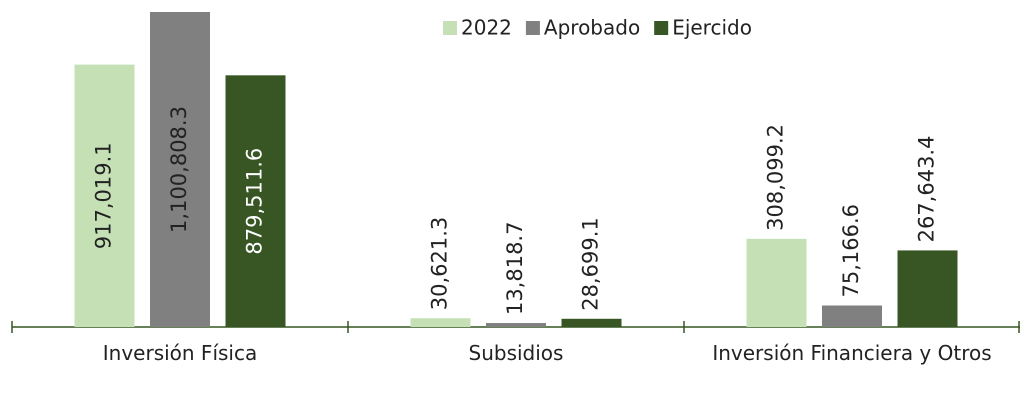 The width and height of the screenshot is (1020, 405). Describe the element at coordinates (515, 269) in the screenshot. I see `value-label: 13,818.7` at that location.